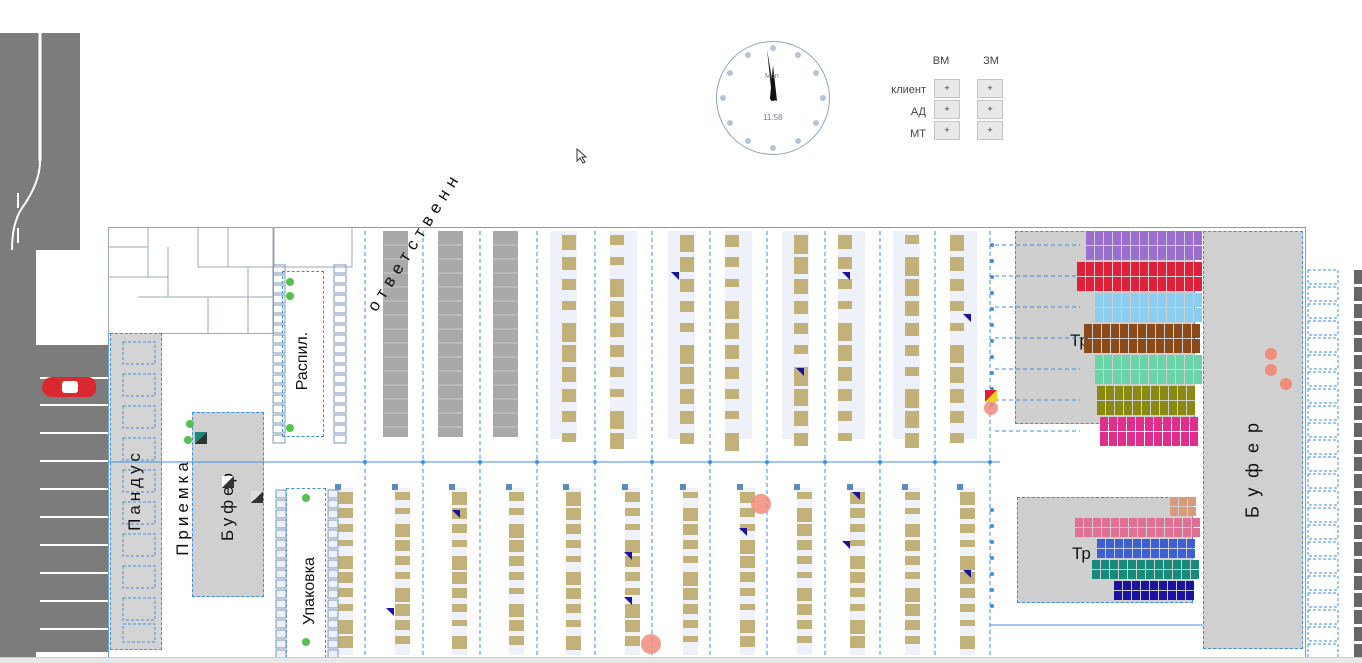  Describe the element at coordinates (456, 514) in the screenshot. I see `picker-icon` at that location.